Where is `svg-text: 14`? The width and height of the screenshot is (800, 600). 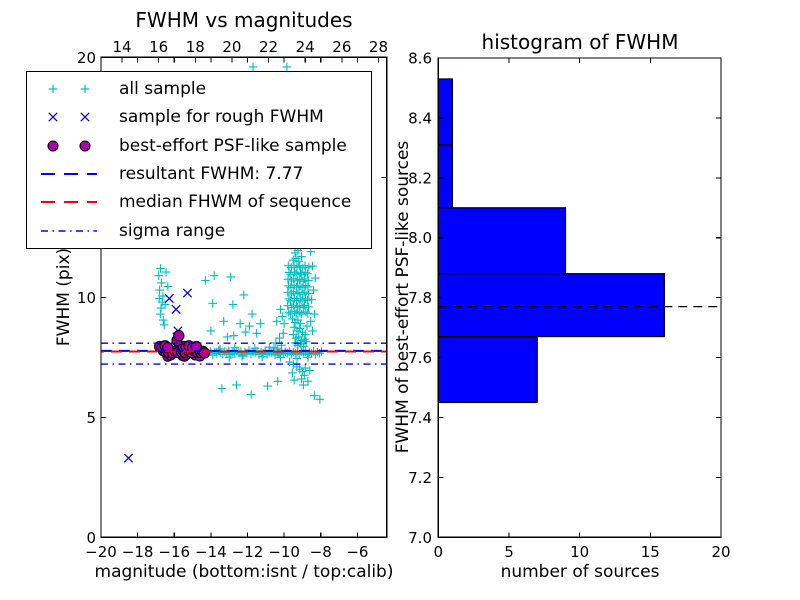 svg-text: 14 is located at coordinates (122, 47).